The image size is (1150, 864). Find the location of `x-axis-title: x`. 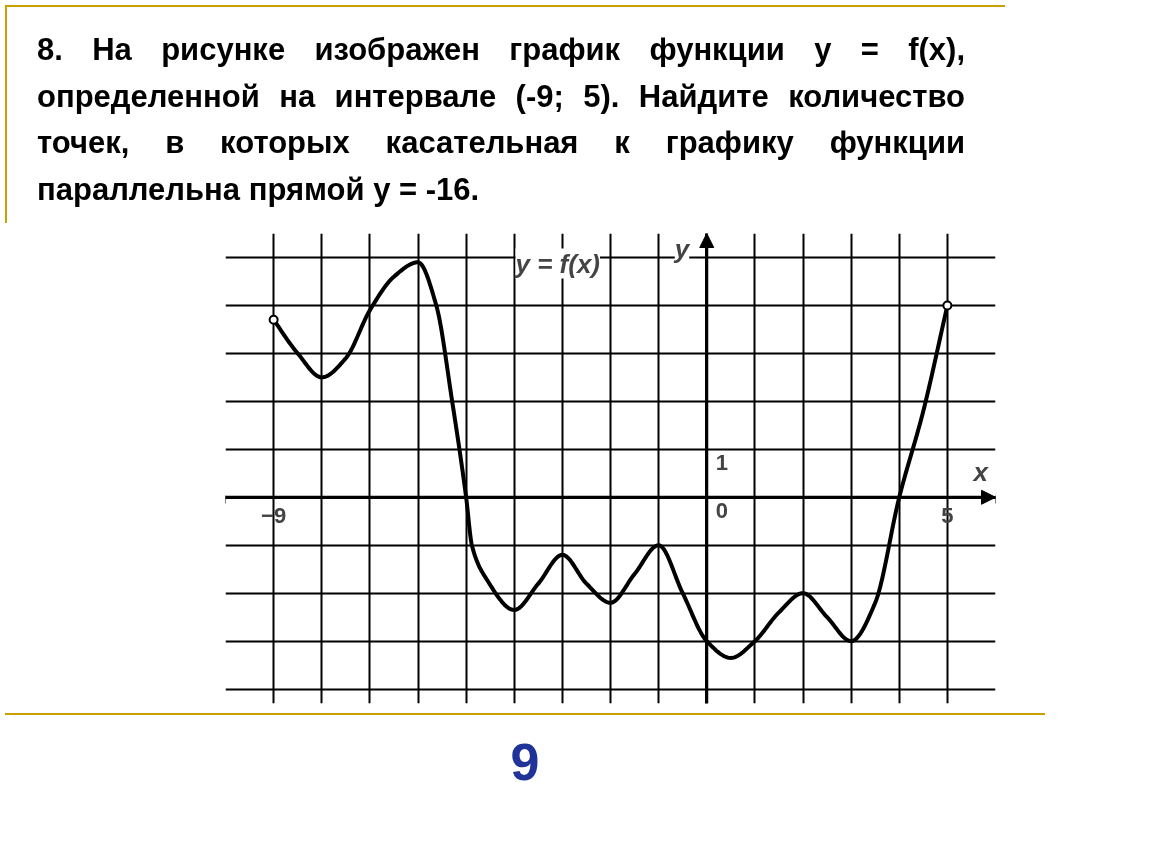

x-axis-title: x is located at coordinates (980, 472).